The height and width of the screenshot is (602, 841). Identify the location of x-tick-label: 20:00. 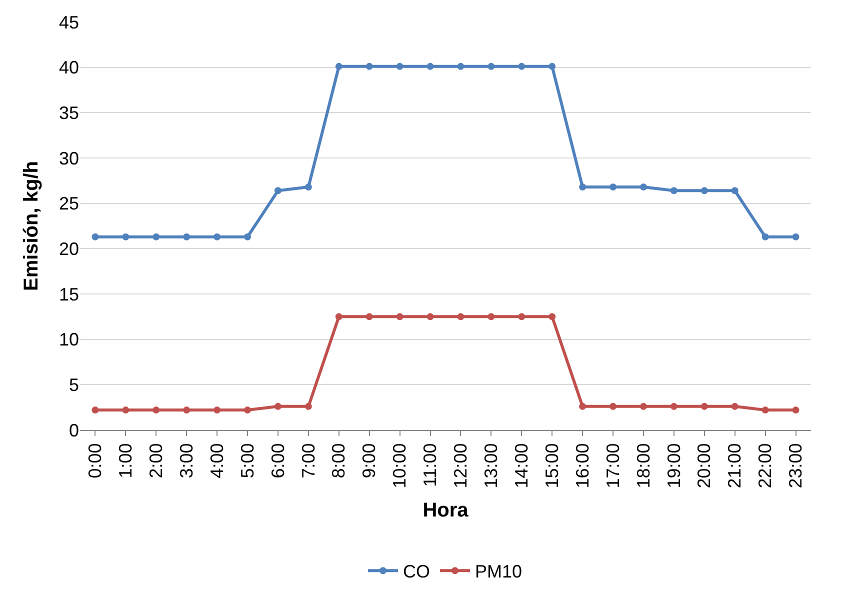
(704, 465).